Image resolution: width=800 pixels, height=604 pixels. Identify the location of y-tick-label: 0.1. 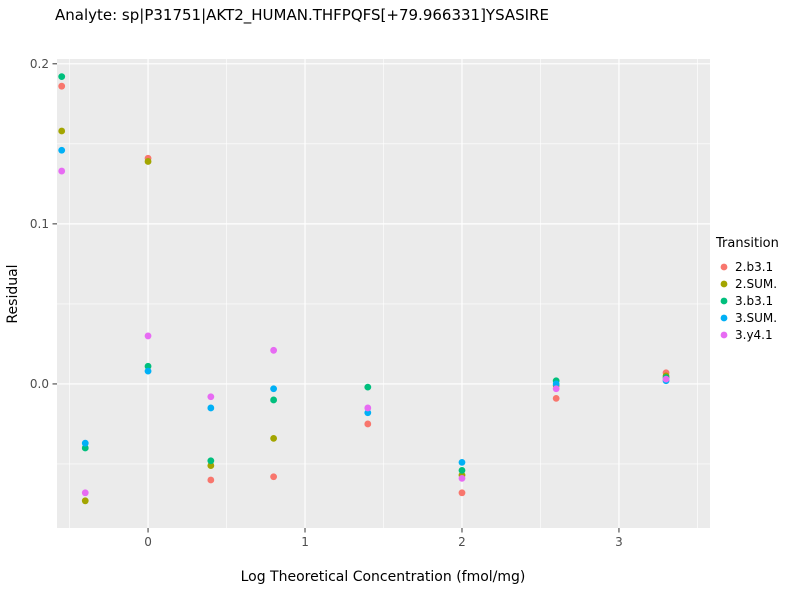
(39, 224).